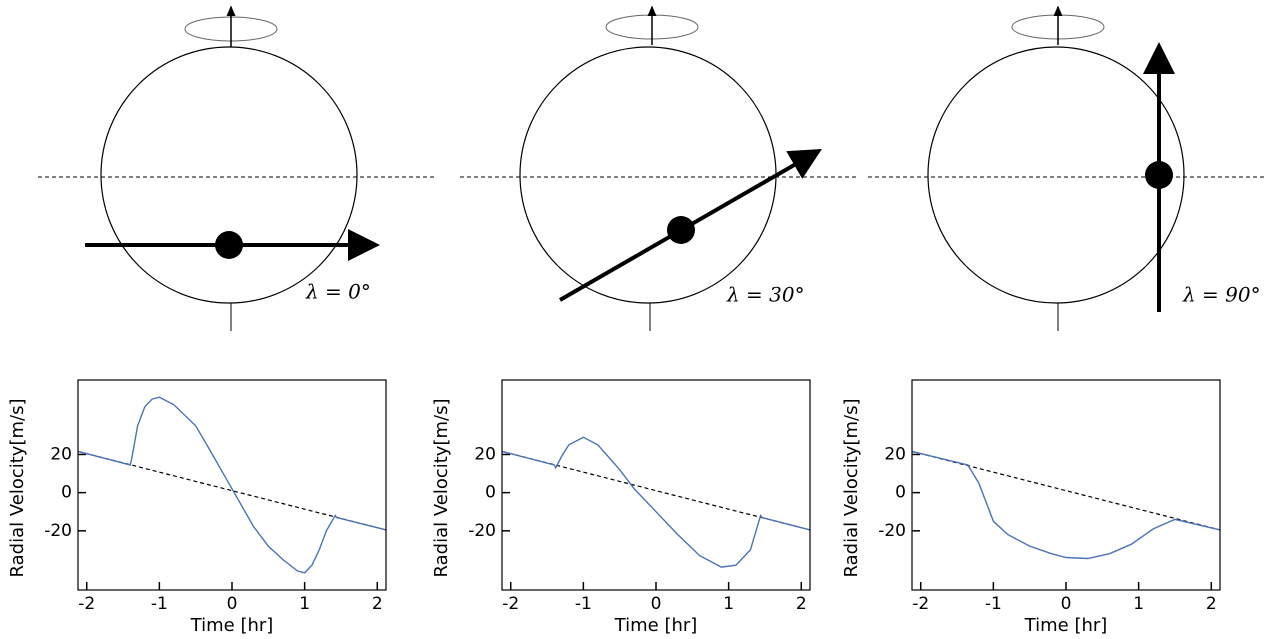 Image resolution: width=1277 pixels, height=639 pixels. What do you see at coordinates (1221, 295) in the screenshot?
I see `angle-label: λ = 90°` at bounding box center [1221, 295].